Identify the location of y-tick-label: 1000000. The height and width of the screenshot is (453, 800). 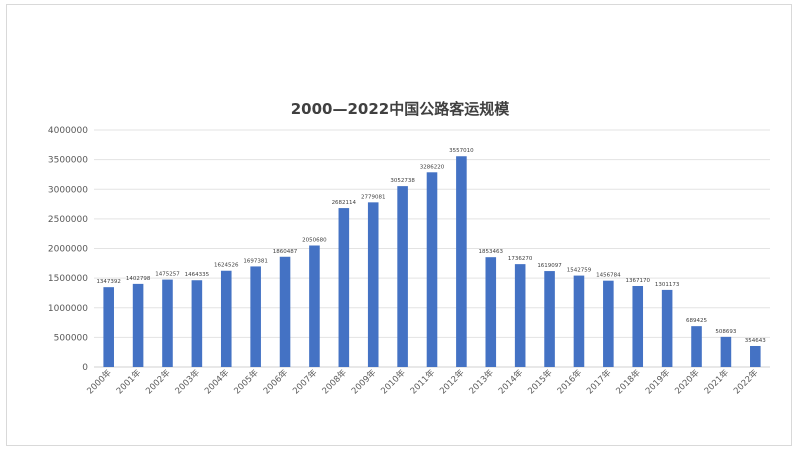
(68, 309).